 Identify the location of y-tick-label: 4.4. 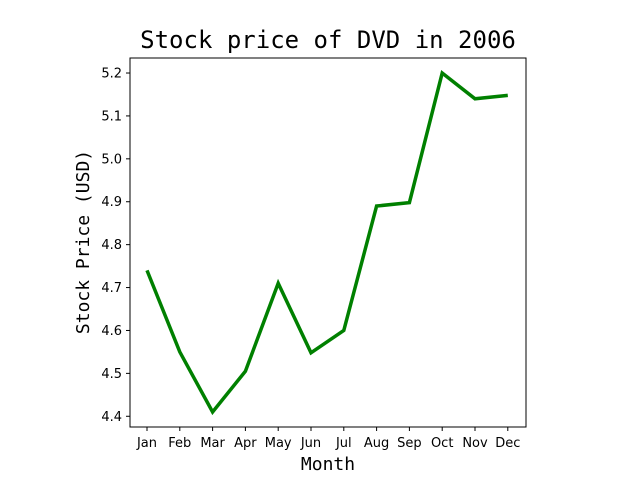
(111, 417).